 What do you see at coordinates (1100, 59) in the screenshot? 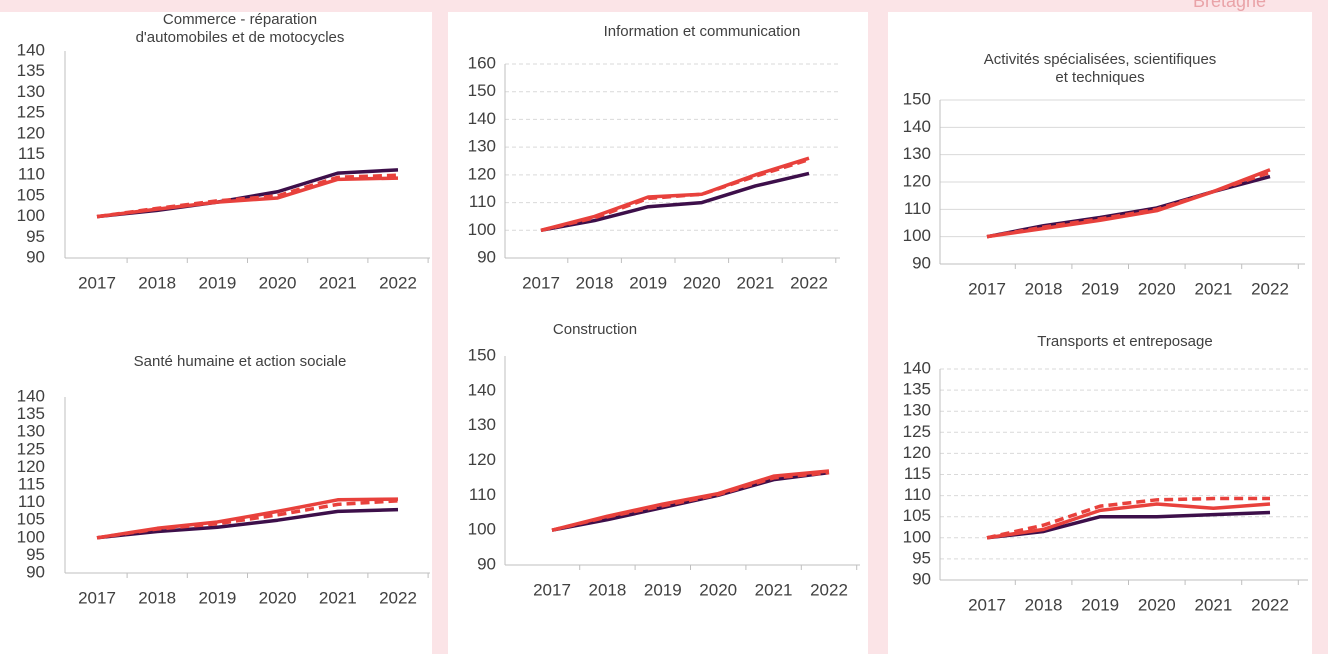
I see `chart-title: Activités spécialisées, scientifiques` at bounding box center [1100, 59].